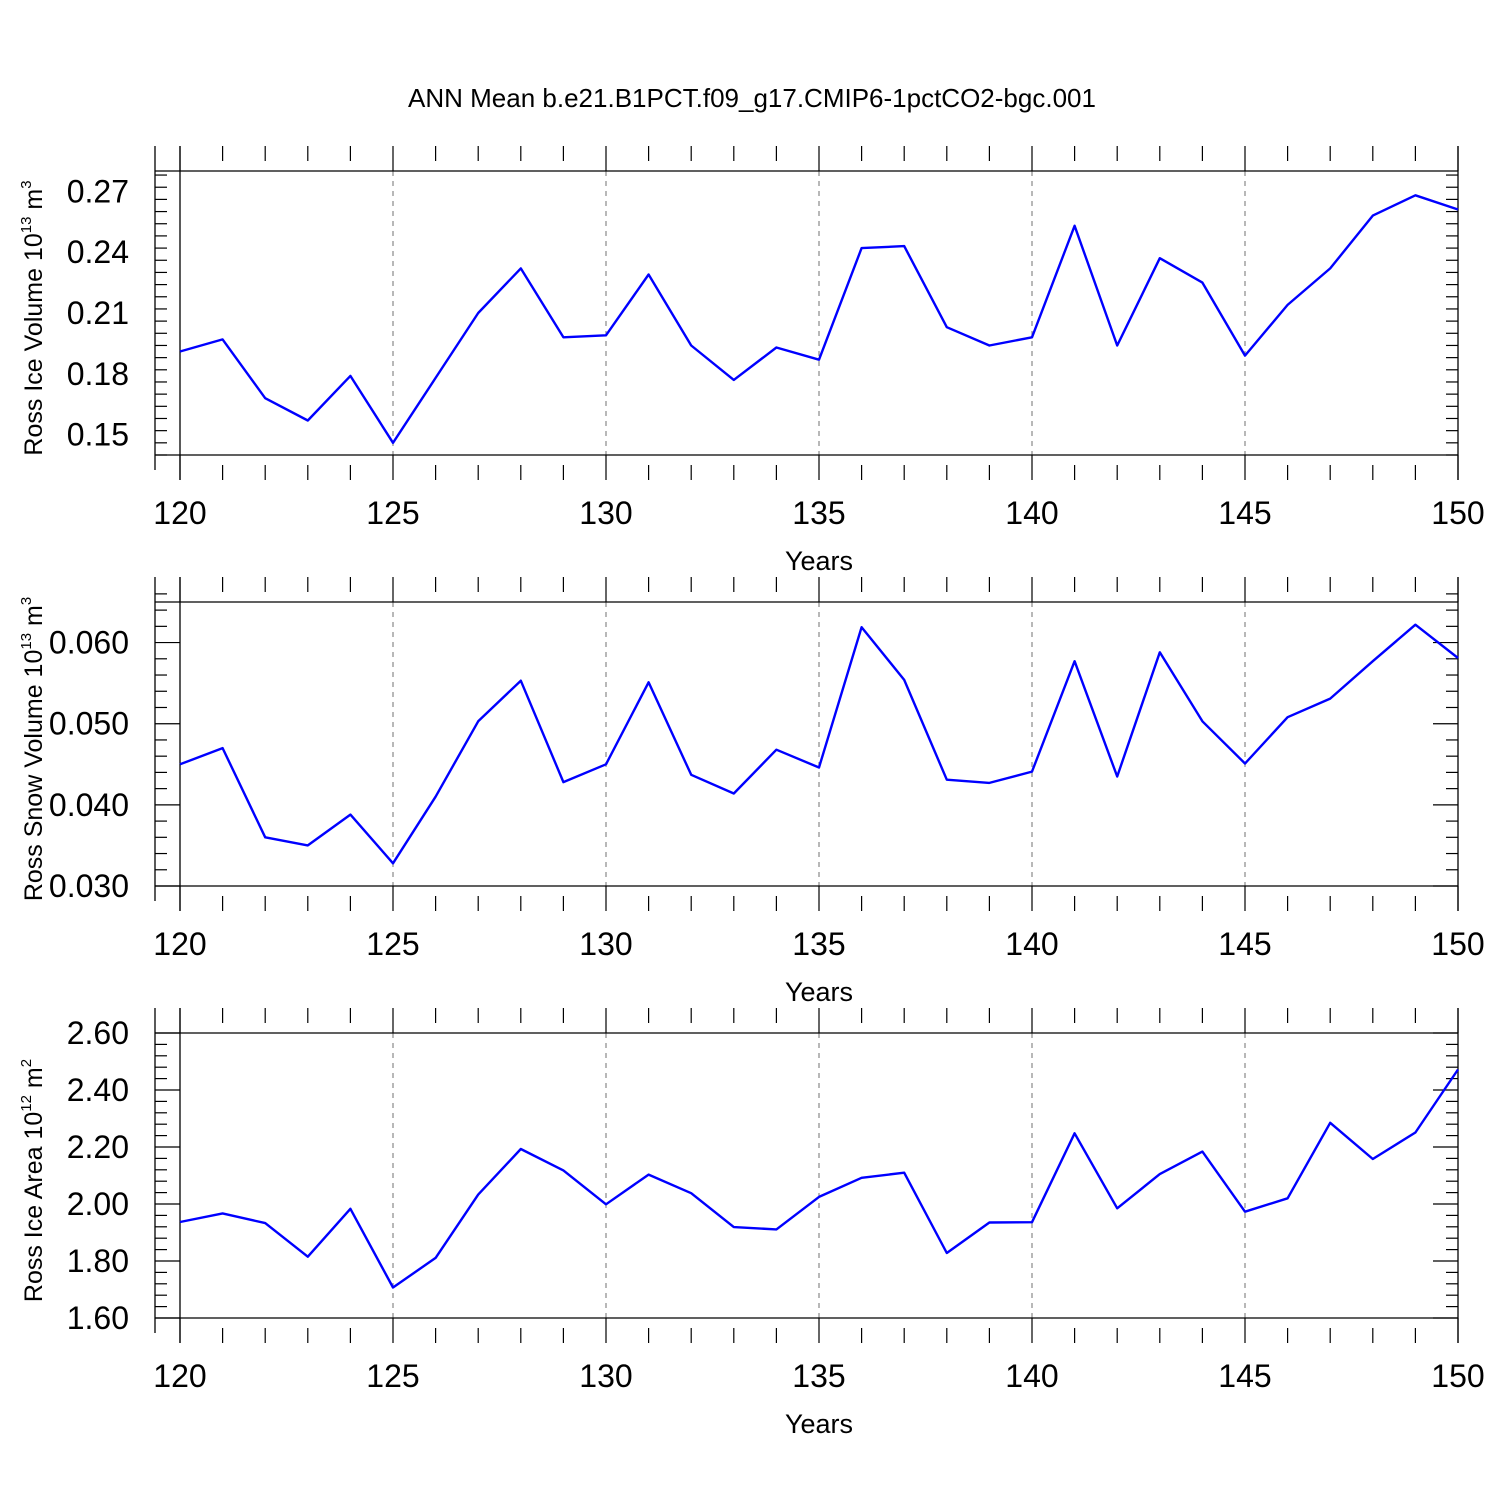  Describe the element at coordinates (89, 643) in the screenshot. I see `y-tick-label: 0.060` at that location.